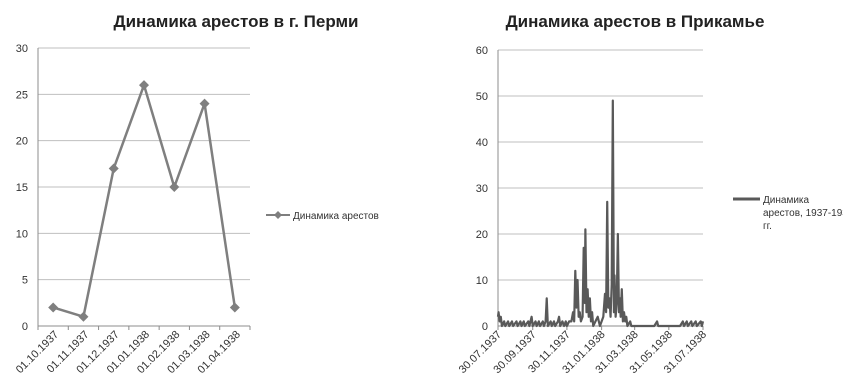  Describe the element at coordinates (22, 95) in the screenshot. I see `y-tick-label: 25` at that location.